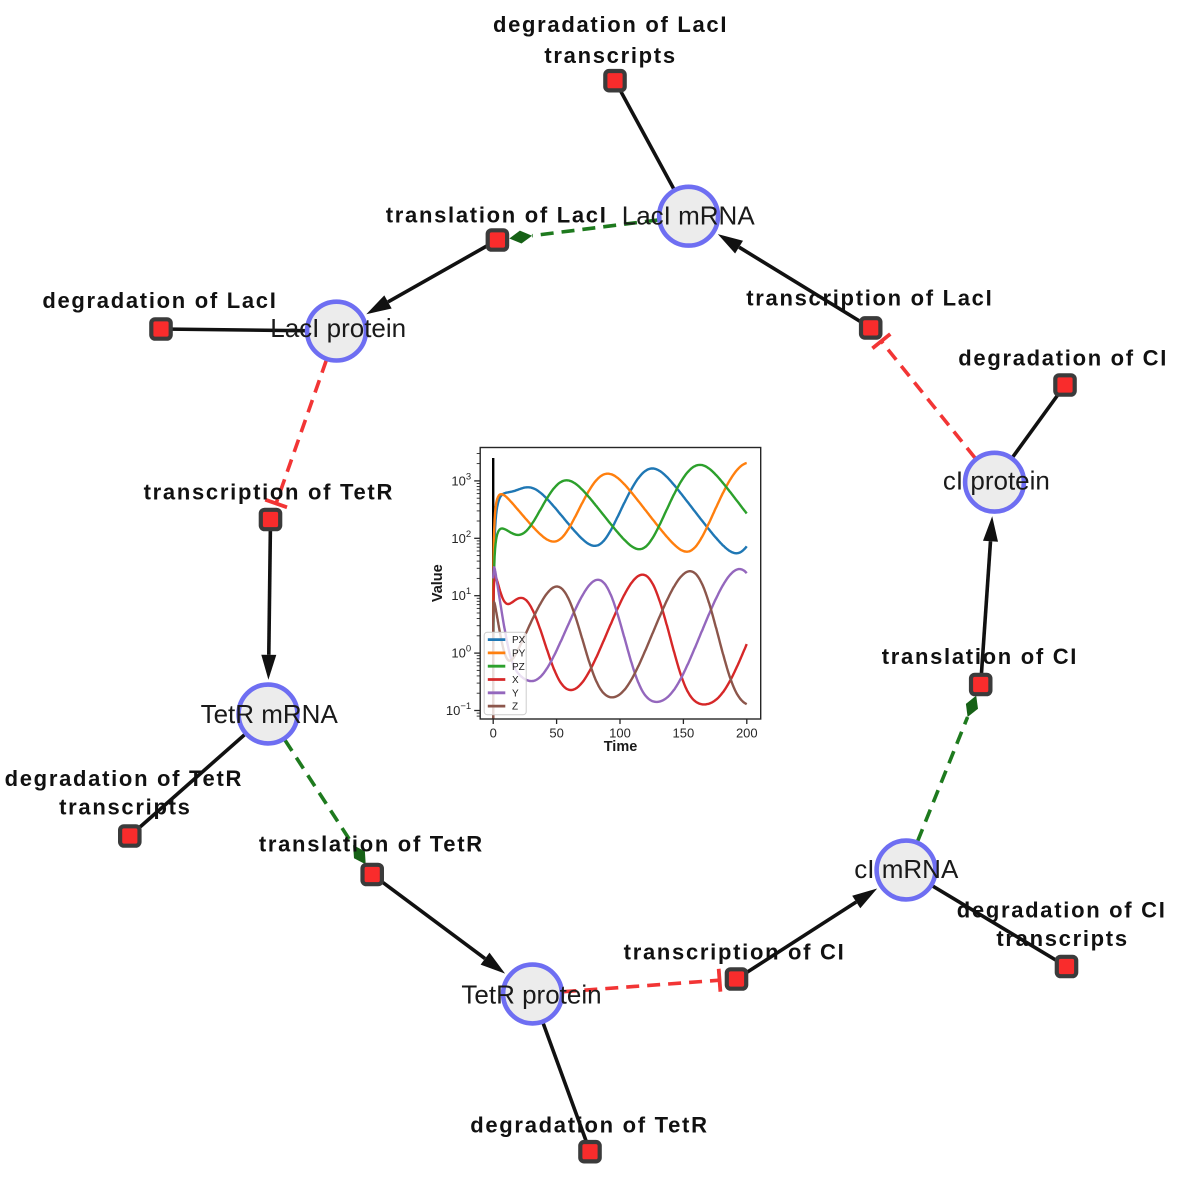 The width and height of the screenshot is (1189, 1200). I want to click on svg-text: translation of CI, so click(980, 656).